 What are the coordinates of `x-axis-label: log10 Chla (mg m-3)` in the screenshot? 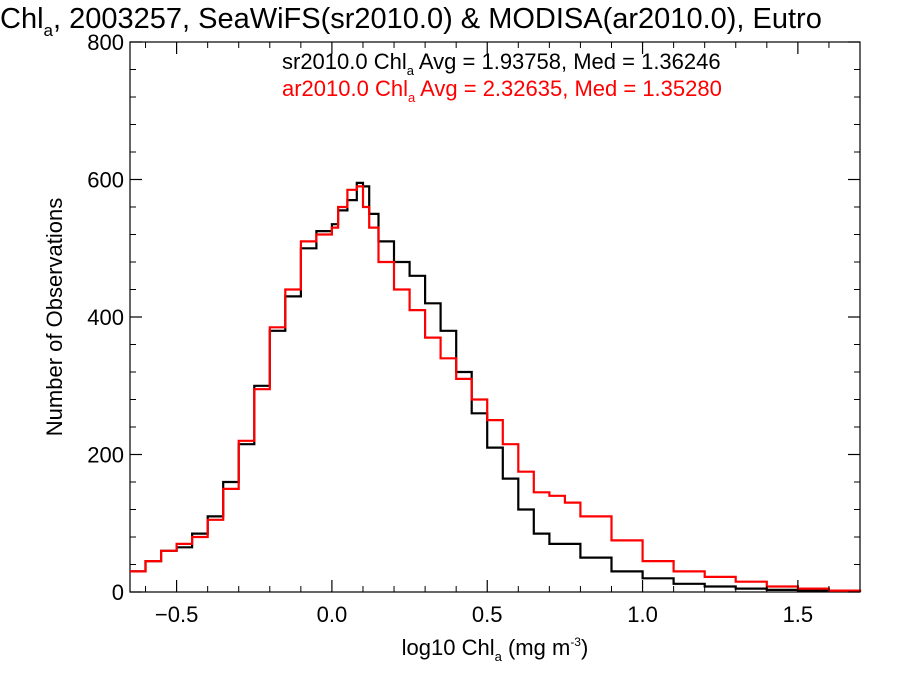 It's located at (495, 649).